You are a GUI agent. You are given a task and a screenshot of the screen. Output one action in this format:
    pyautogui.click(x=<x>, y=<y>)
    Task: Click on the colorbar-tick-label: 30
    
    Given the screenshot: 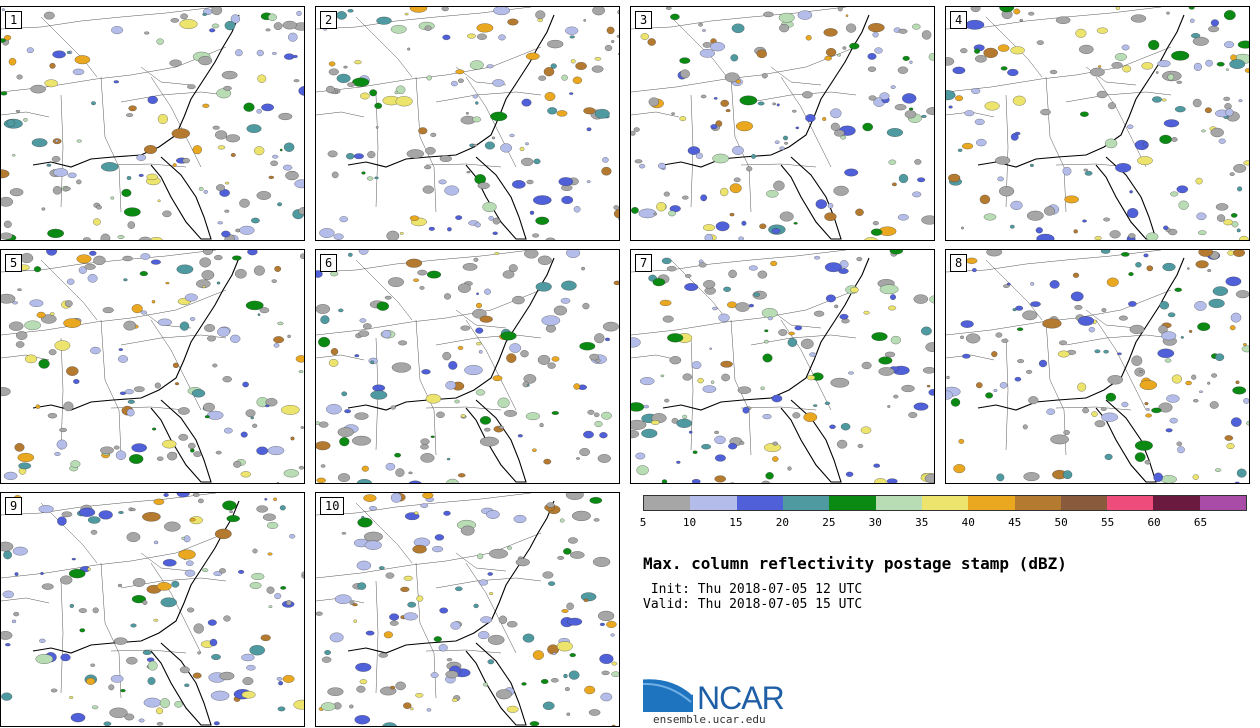 What is the action you would take?
    pyautogui.click(x=875, y=522)
    